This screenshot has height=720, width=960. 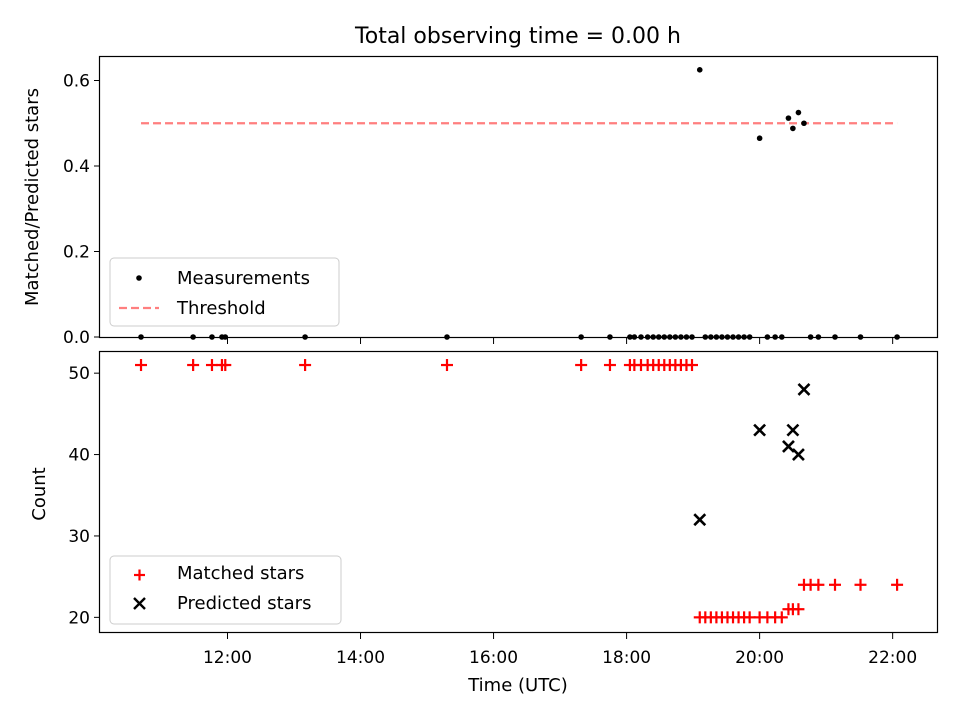 I want to click on y-tick-label: 50, so click(x=79, y=374).